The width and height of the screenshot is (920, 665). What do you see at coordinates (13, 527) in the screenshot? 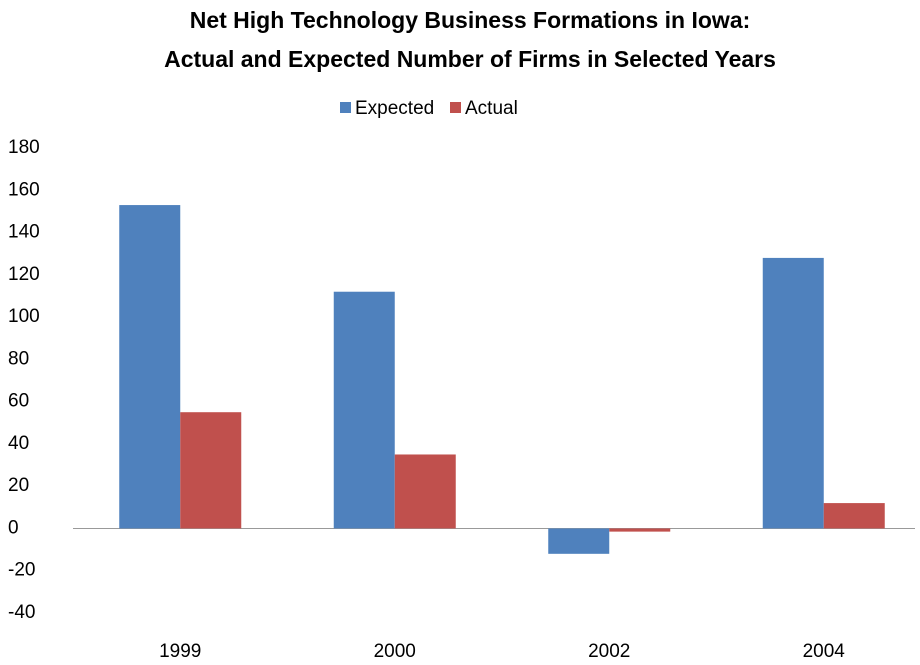
I see `y-tick-label: 0` at bounding box center [13, 527].